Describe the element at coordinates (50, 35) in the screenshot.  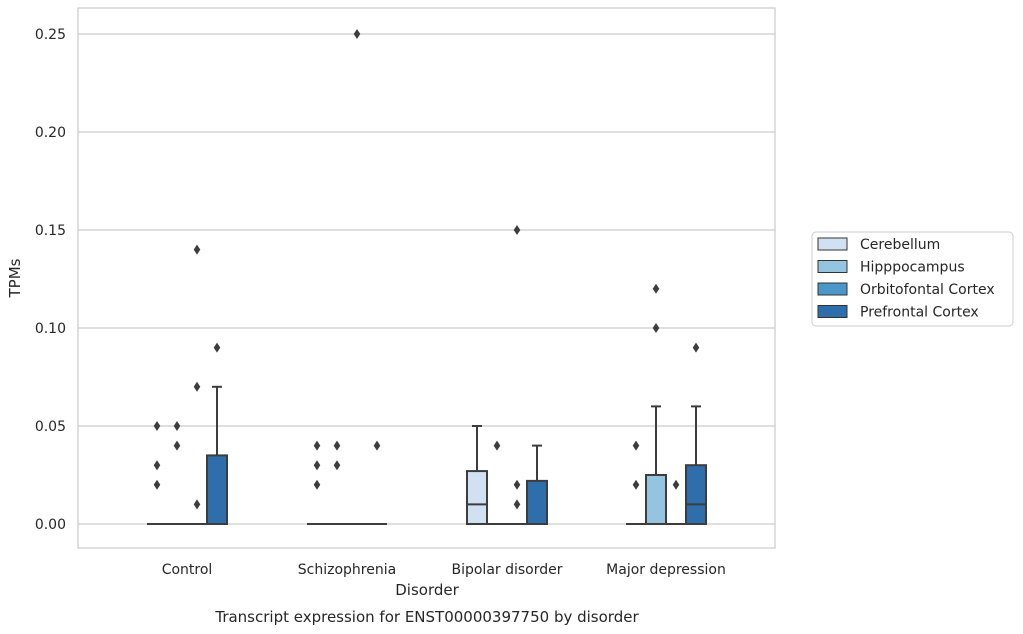
I see `y-tick-label: 0.25` at that location.